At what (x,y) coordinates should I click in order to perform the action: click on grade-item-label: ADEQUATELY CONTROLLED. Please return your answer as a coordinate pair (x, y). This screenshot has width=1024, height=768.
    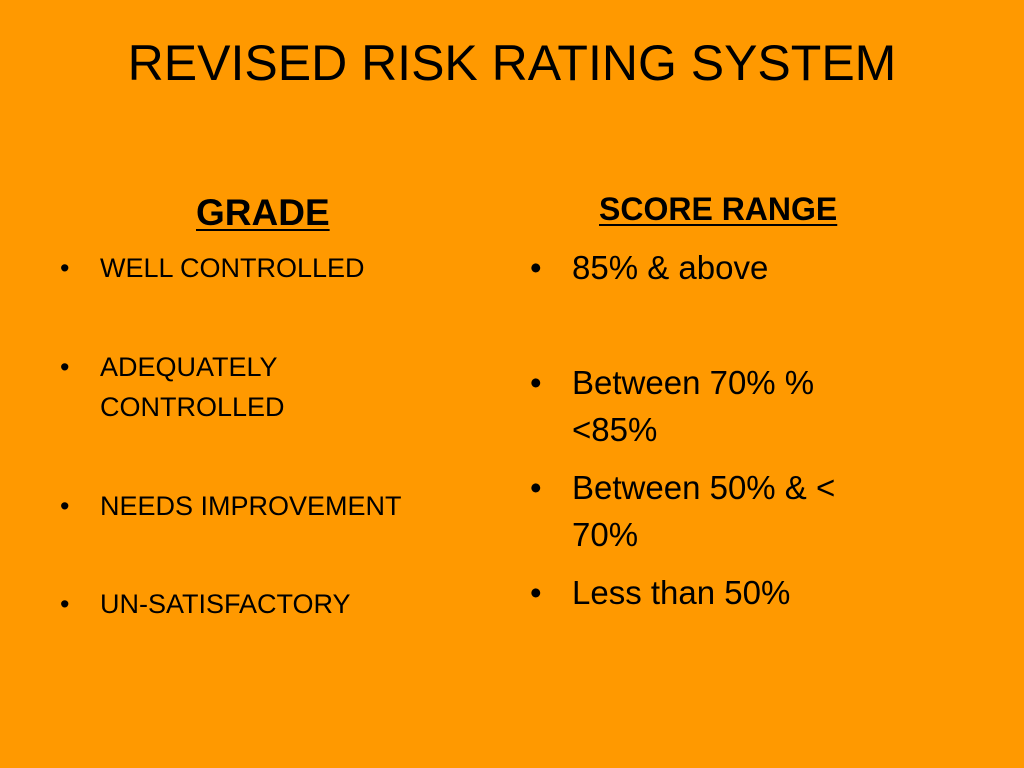
    Looking at the image, I should click on (192, 387).